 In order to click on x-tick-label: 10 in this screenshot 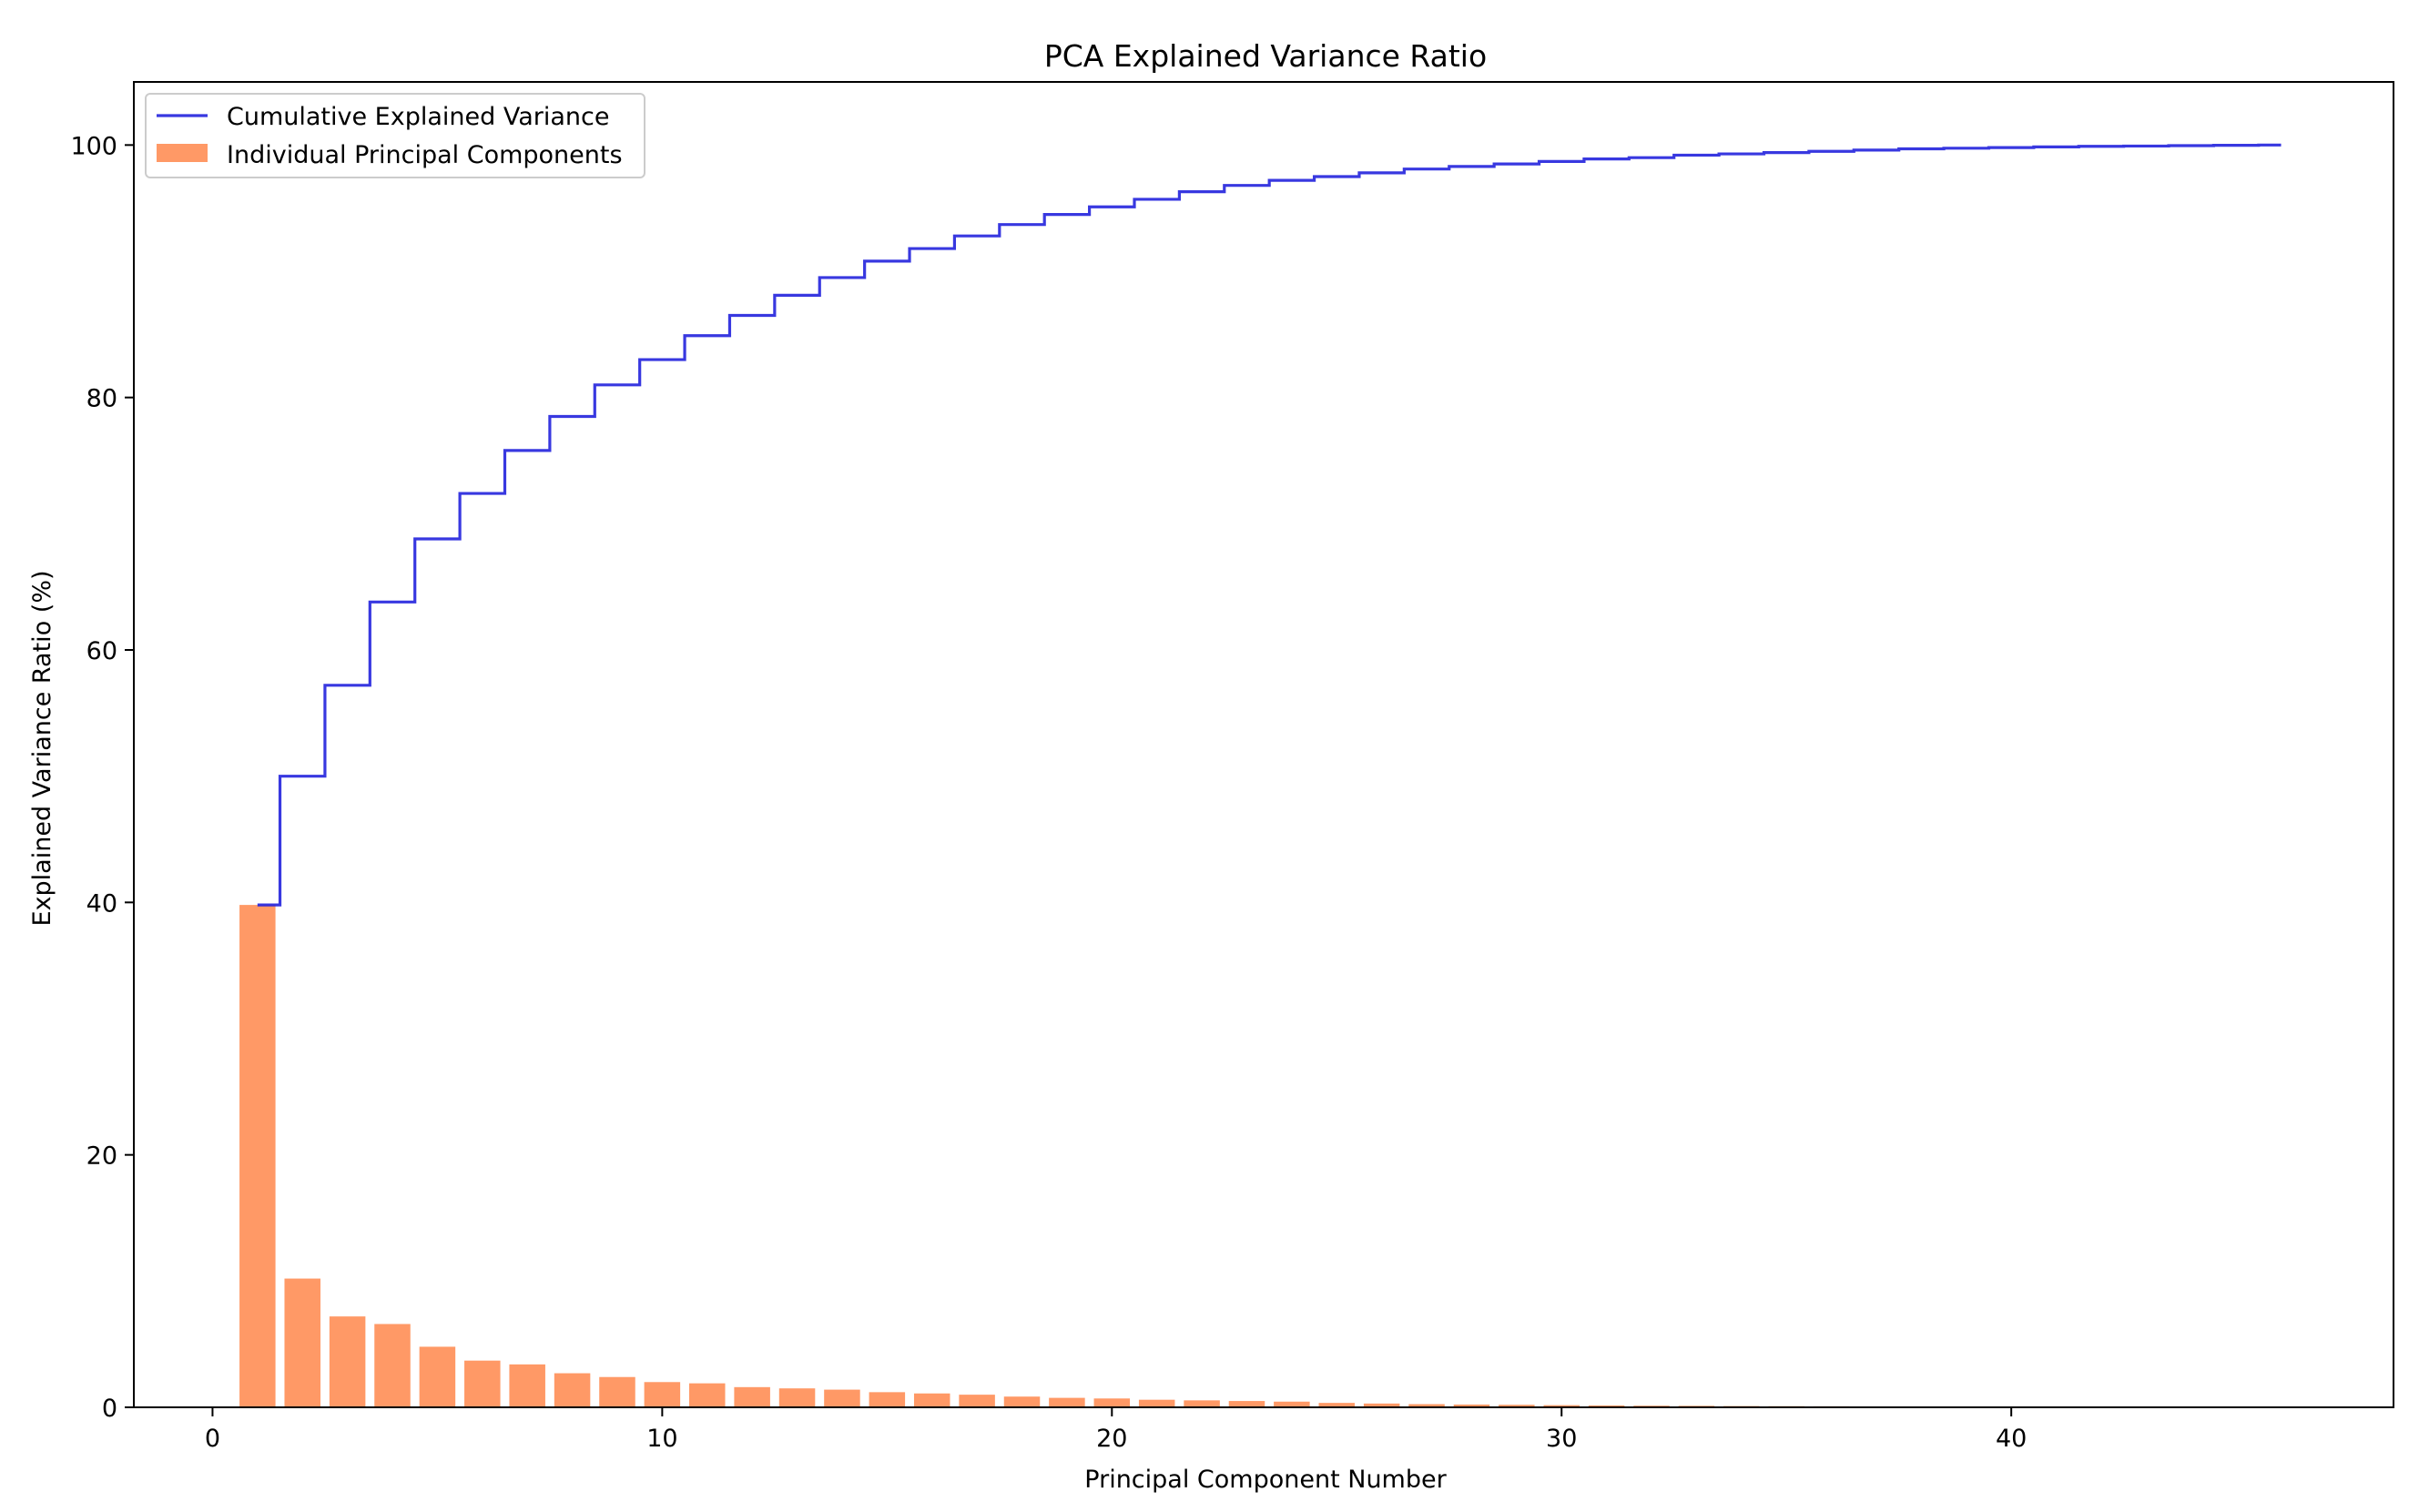, I will do `click(661, 1439)`.